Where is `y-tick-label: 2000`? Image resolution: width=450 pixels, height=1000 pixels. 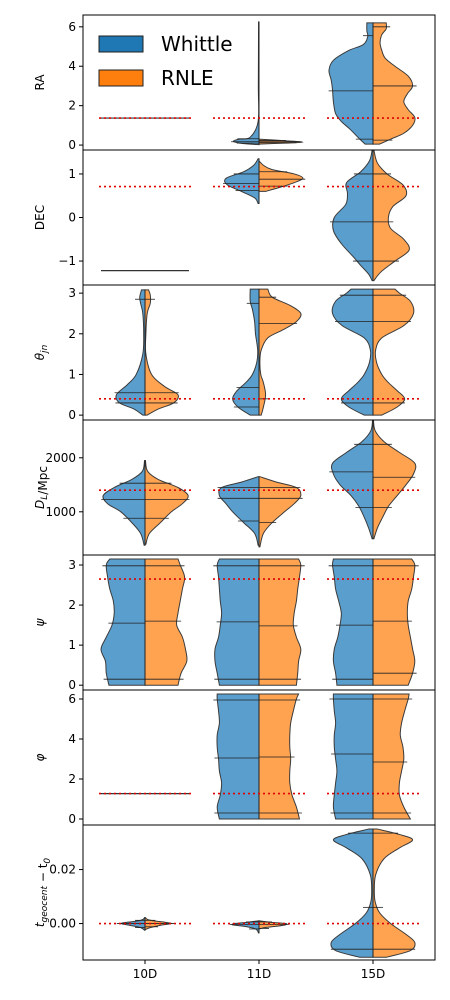
y-tick-label: 2000 is located at coordinates (60, 458).